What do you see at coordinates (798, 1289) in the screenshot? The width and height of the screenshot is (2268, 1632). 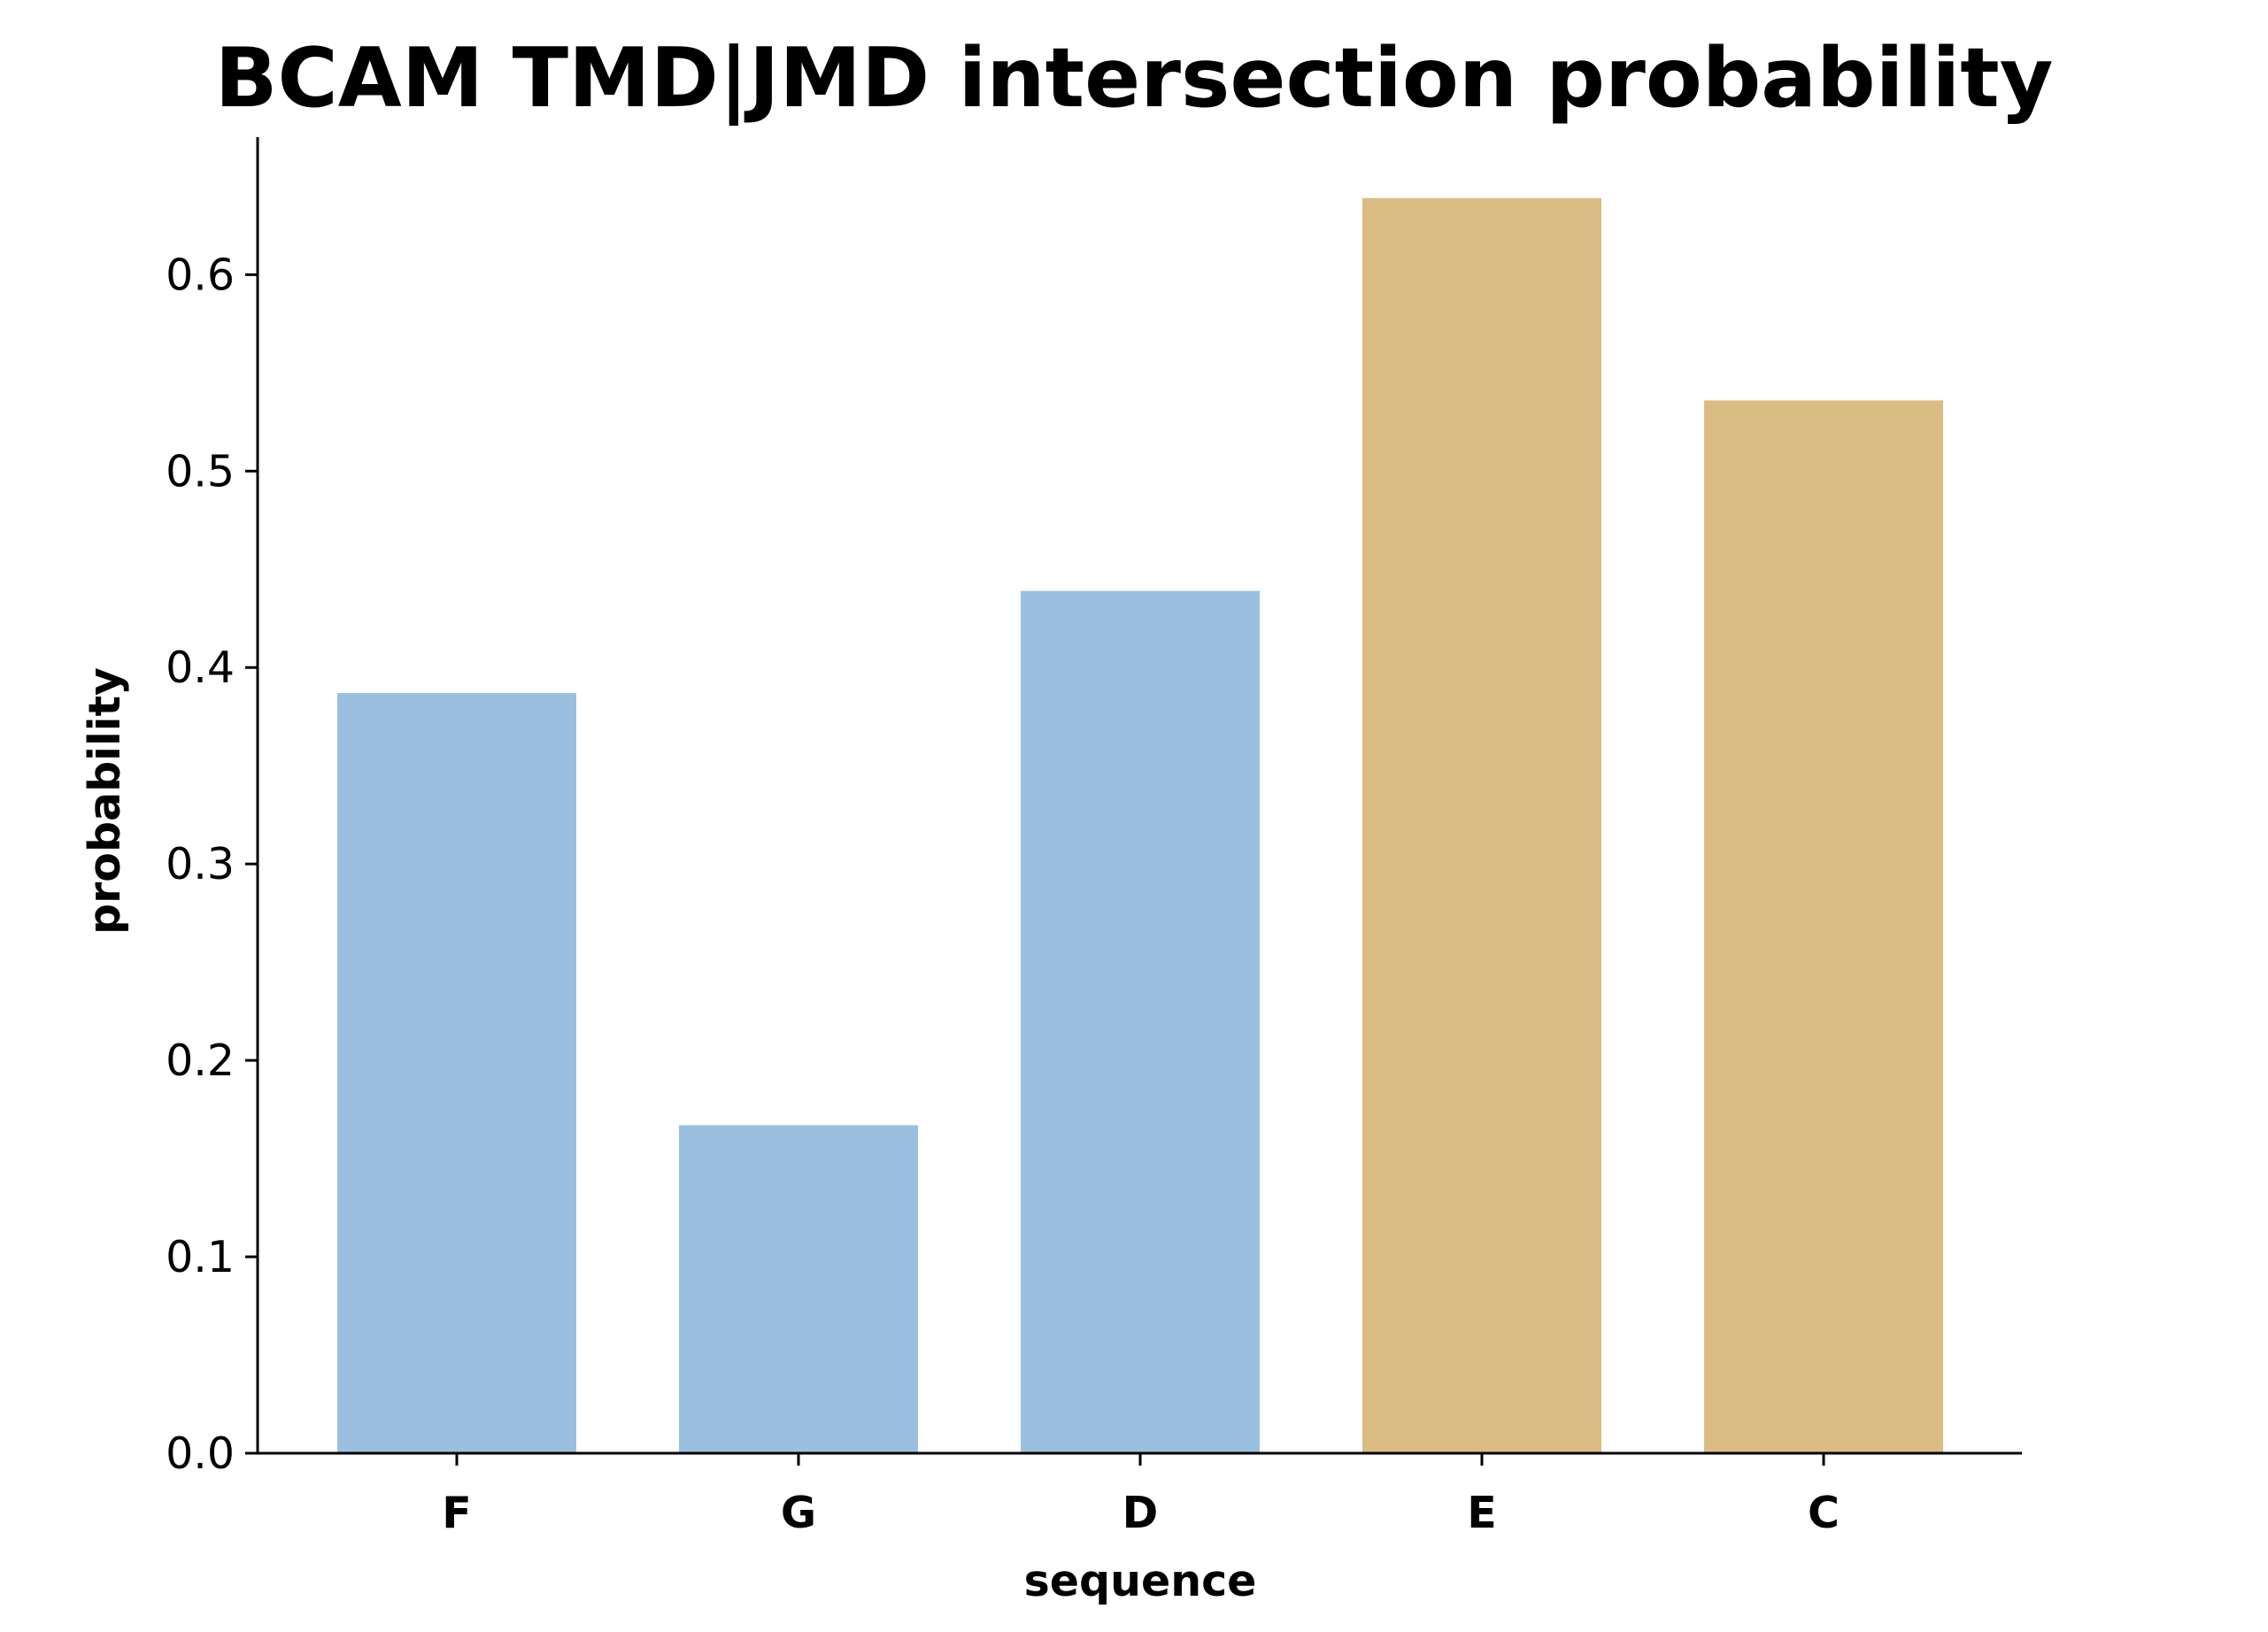 I see `bar-g` at bounding box center [798, 1289].